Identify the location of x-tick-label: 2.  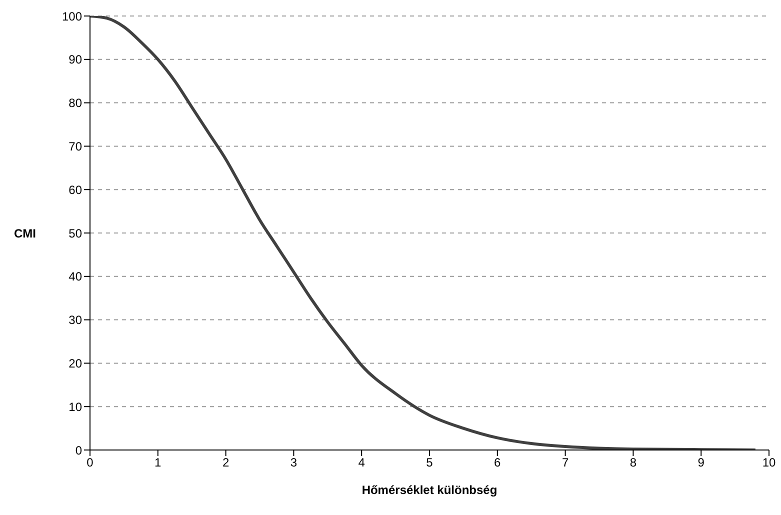
(226, 463).